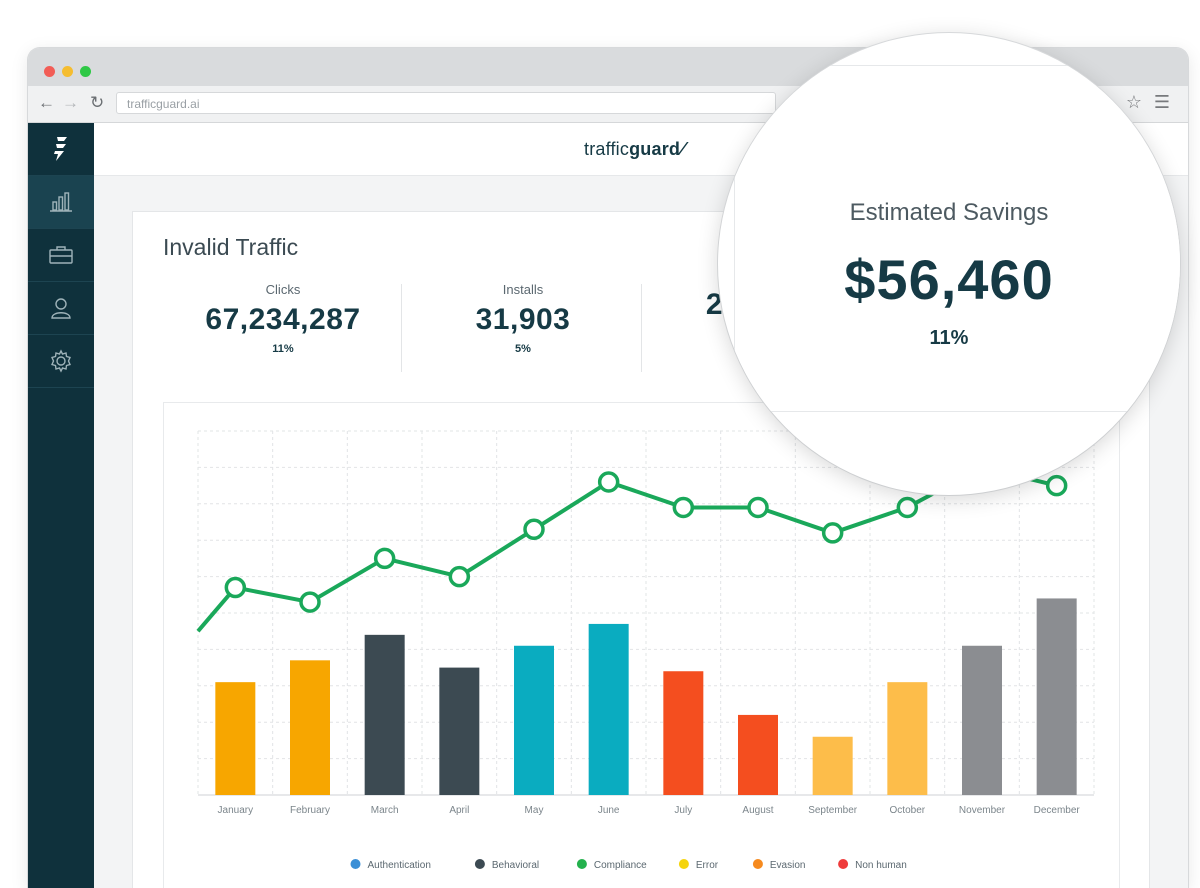 This screenshot has width=1200, height=888. Describe the element at coordinates (49, 71) in the screenshot. I see `close-window-button` at that location.